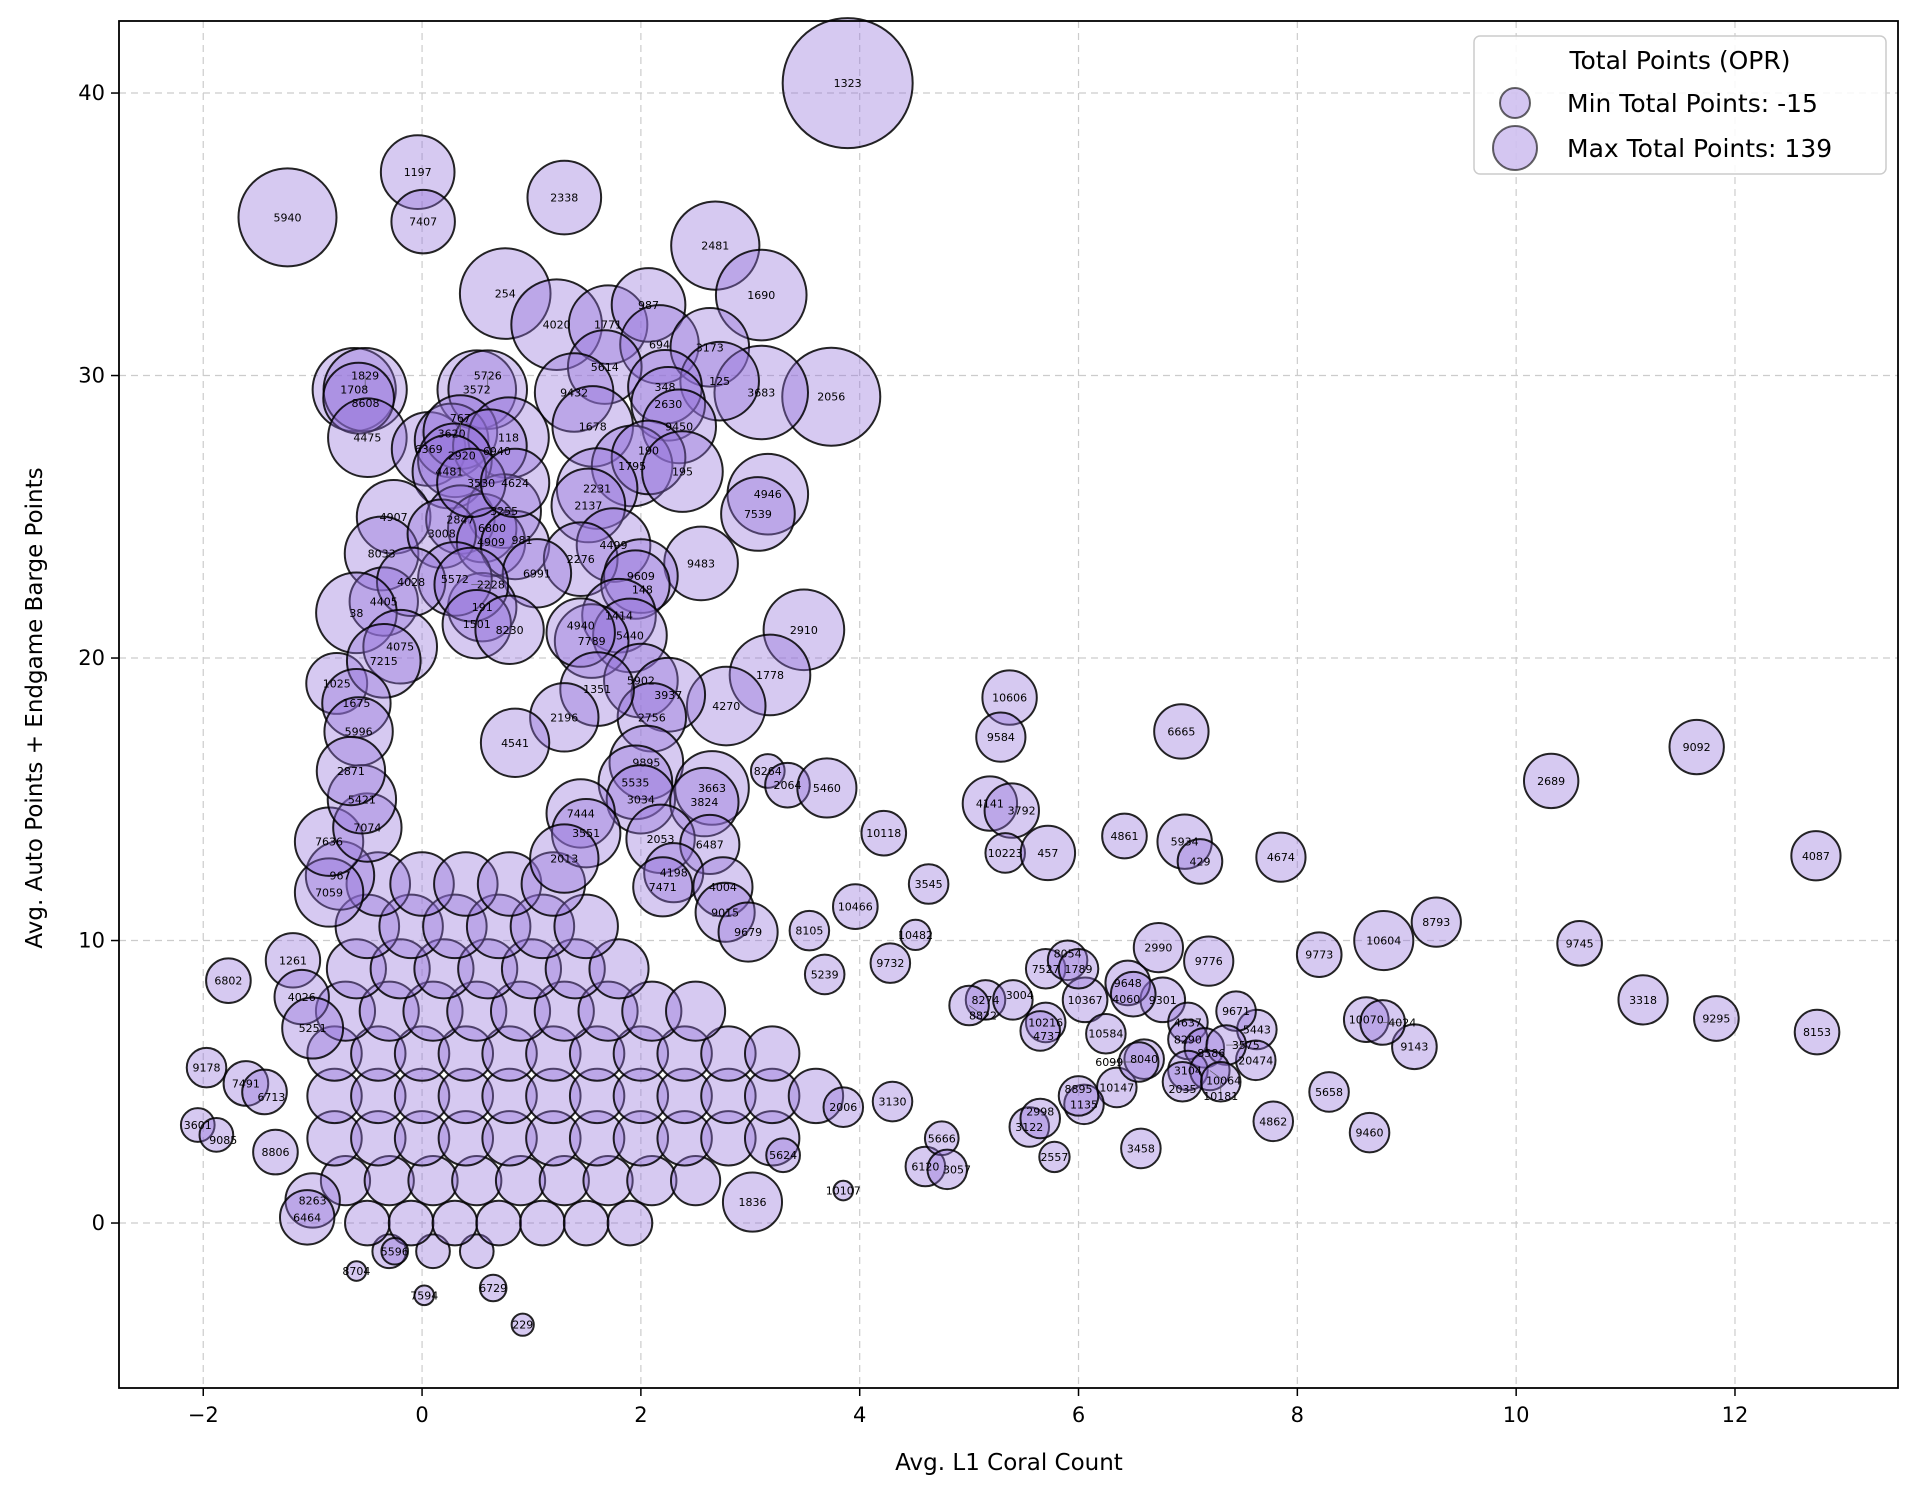  I want to click on team-label: 10107, so click(843, 1191).